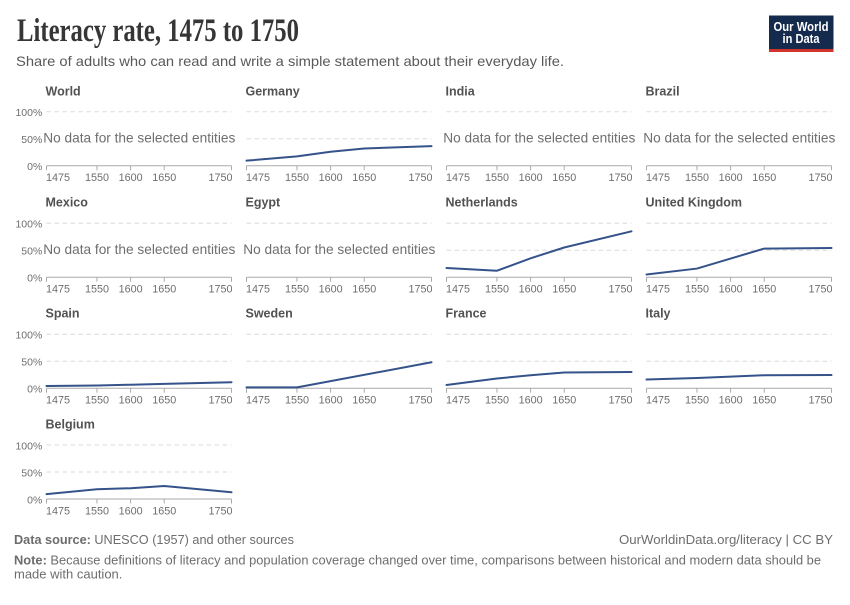 Image resolution: width=850 pixels, height=605 pixels. I want to click on svg-text: Our World, so click(801, 26).